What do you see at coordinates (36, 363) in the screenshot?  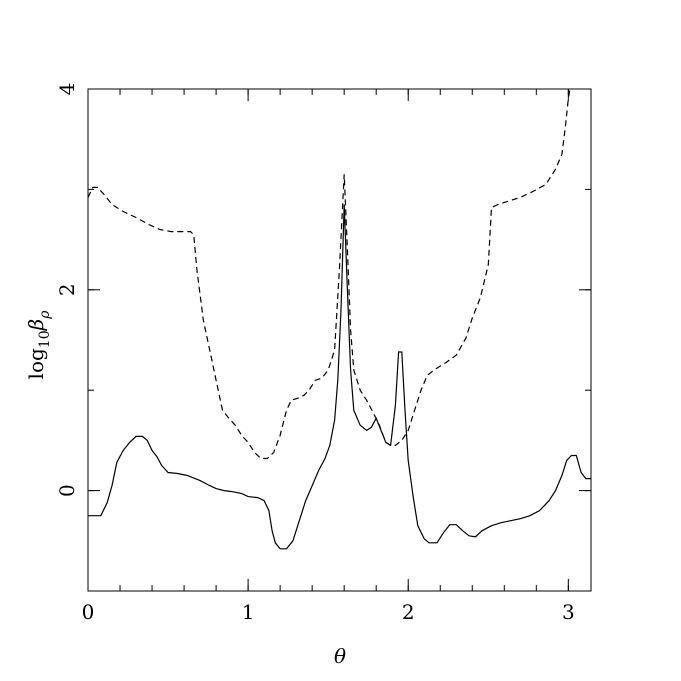 I see `y-label-log: log` at bounding box center [36, 363].